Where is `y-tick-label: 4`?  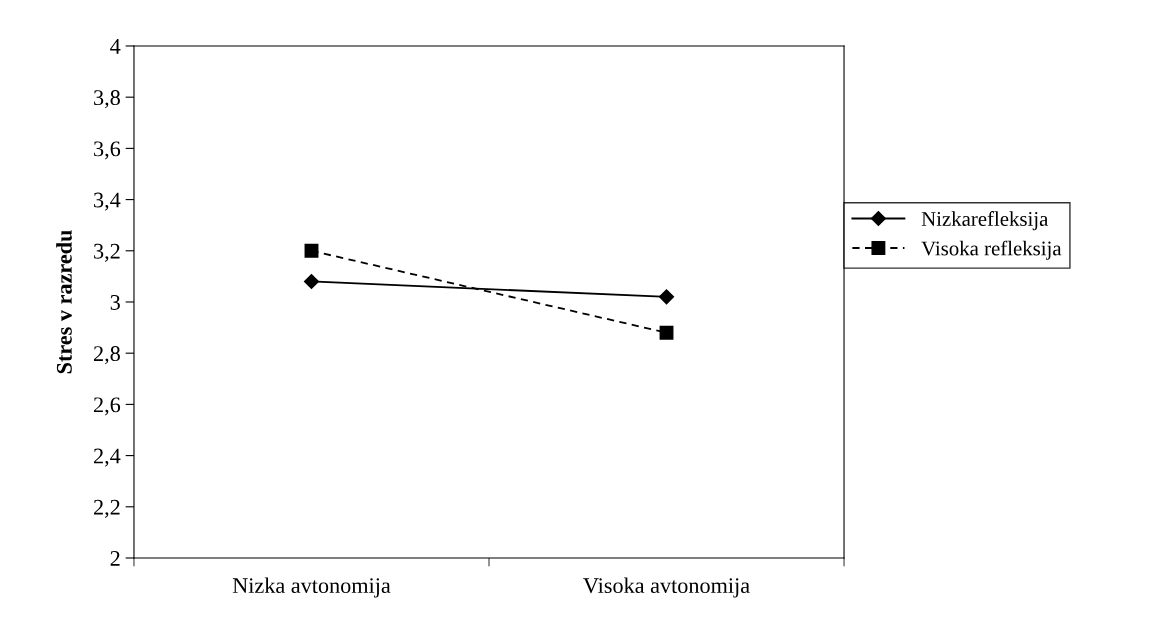
y-tick-label: 4 is located at coordinates (115, 46).